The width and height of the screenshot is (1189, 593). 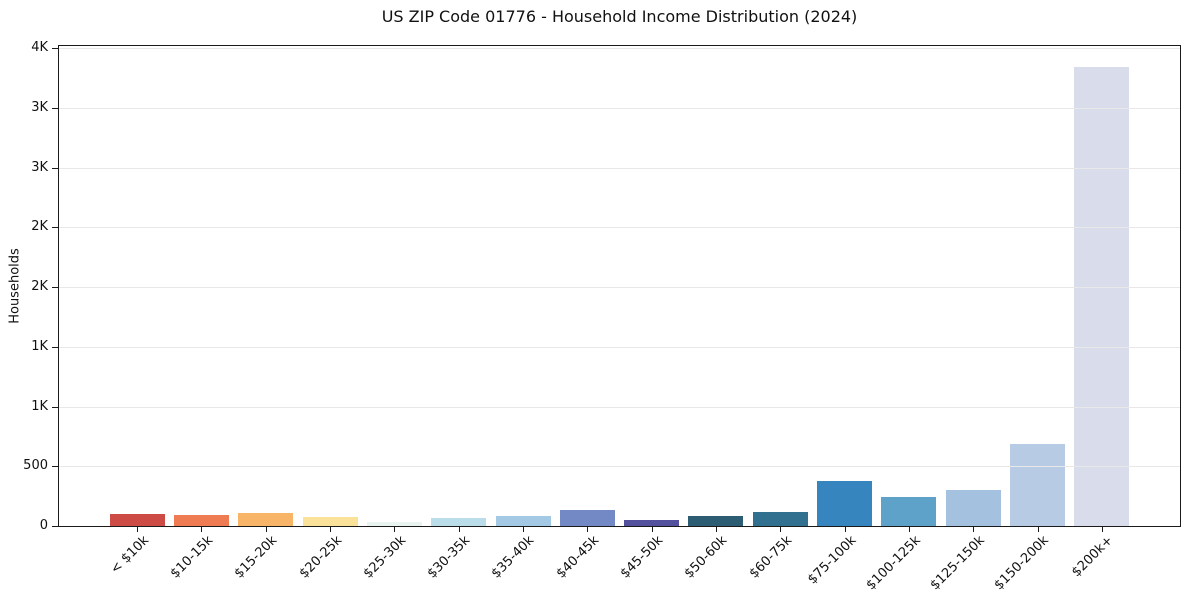 I want to click on x-tick-label: $45-50k, so click(x=642, y=557).